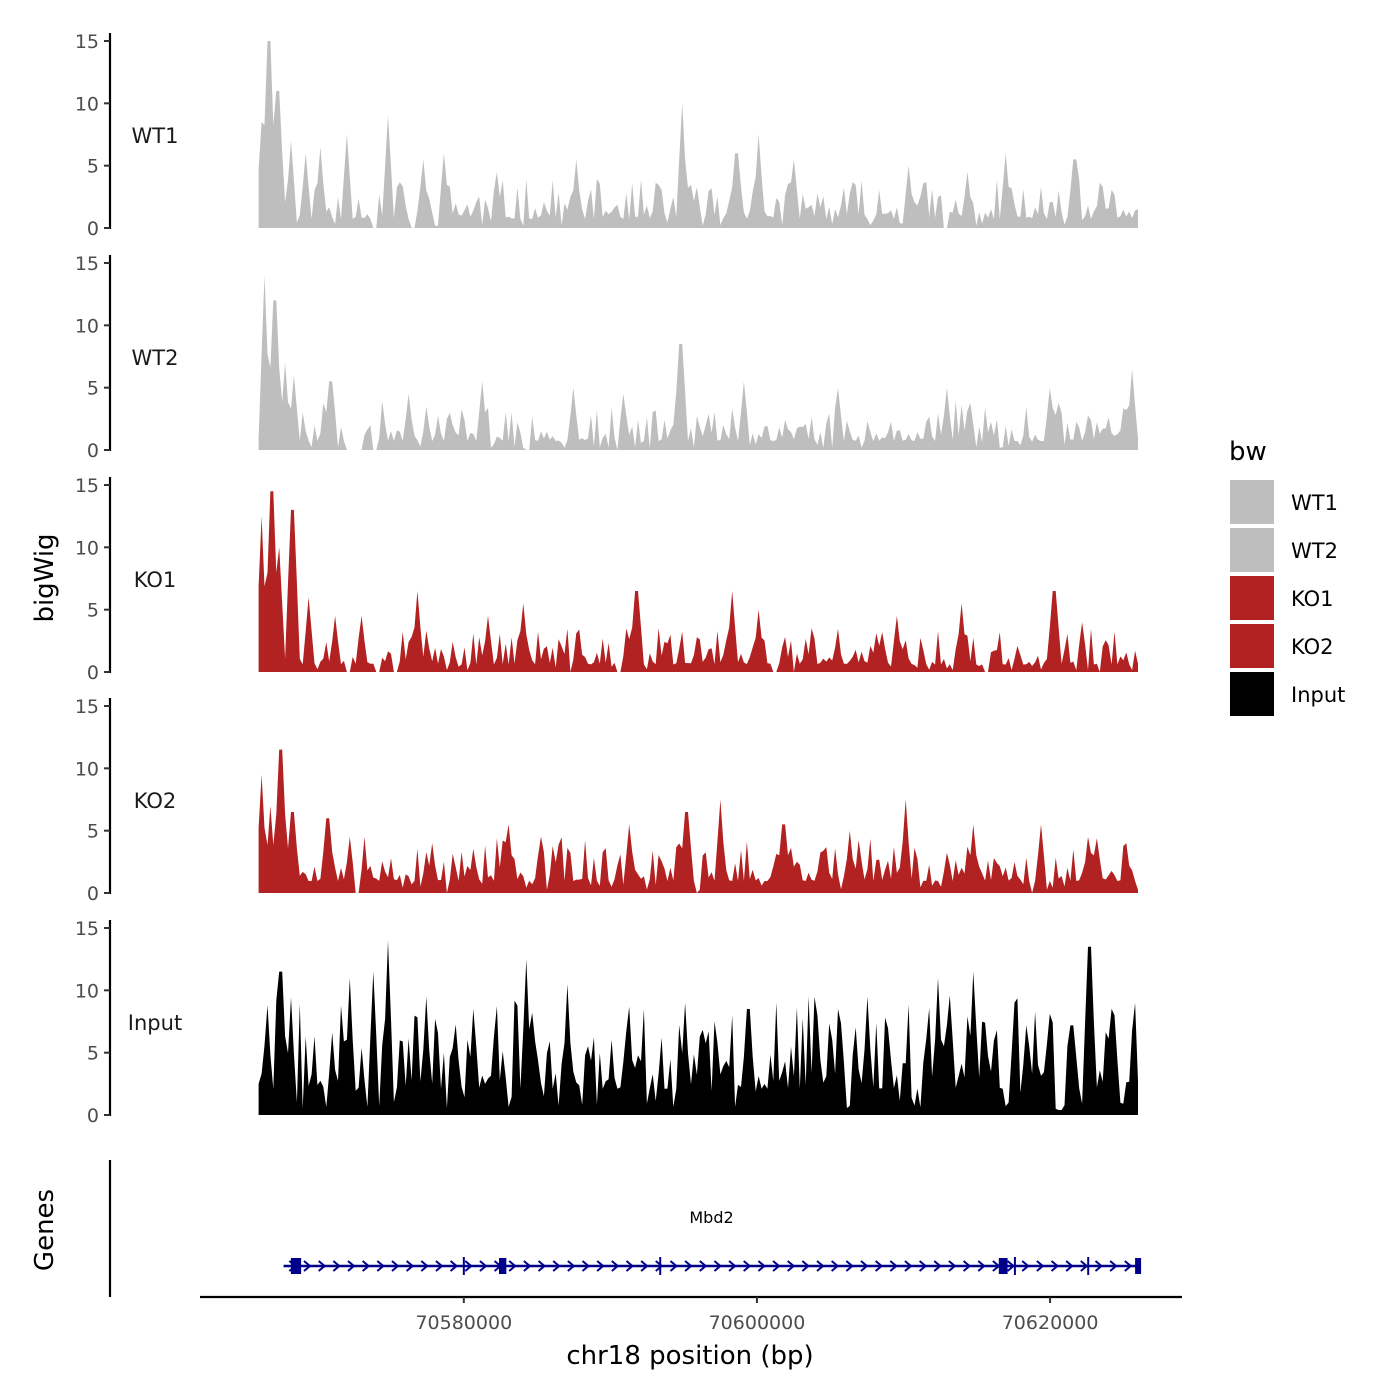 The width and height of the screenshot is (1400, 1400). What do you see at coordinates (689, 1356) in the screenshot?
I see `x-axis-title: chr18 position (bp)` at bounding box center [689, 1356].